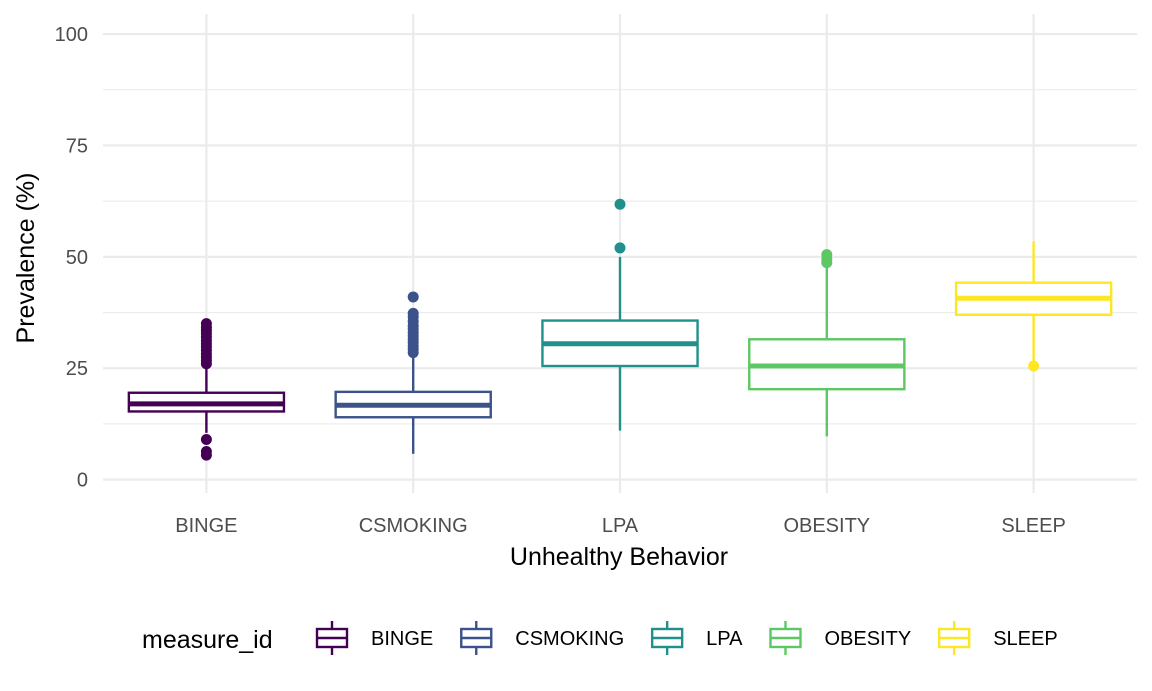 The image size is (1152, 691). I want to click on legend-item-sleep: SLEEP, so click(997, 638).